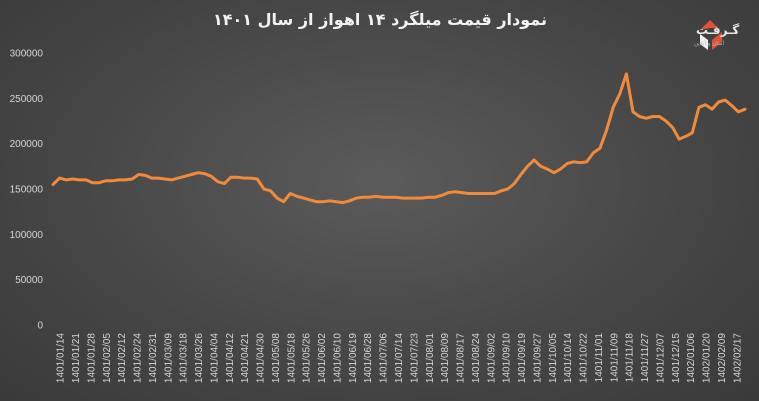  What do you see at coordinates (737, 358) in the screenshot?
I see `x-tick-label: 1402/02/17` at bounding box center [737, 358].